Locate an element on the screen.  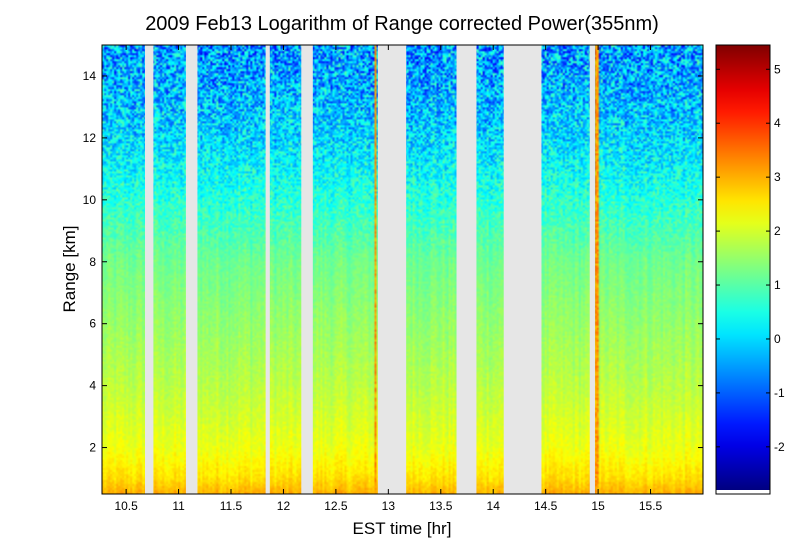
colorbar-ticks: -2 -1 0 1 2 3 4 5 is located at coordinates (750, 258).